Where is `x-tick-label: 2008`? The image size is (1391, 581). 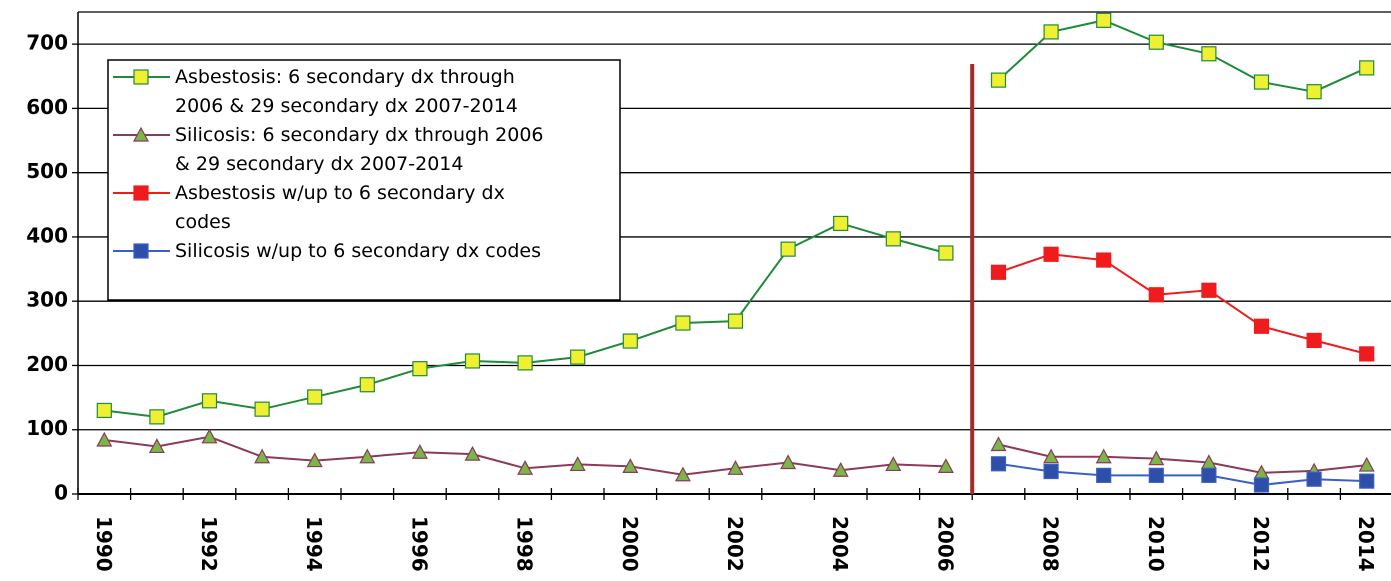 x-tick-label: 2008 is located at coordinates (1051, 544).